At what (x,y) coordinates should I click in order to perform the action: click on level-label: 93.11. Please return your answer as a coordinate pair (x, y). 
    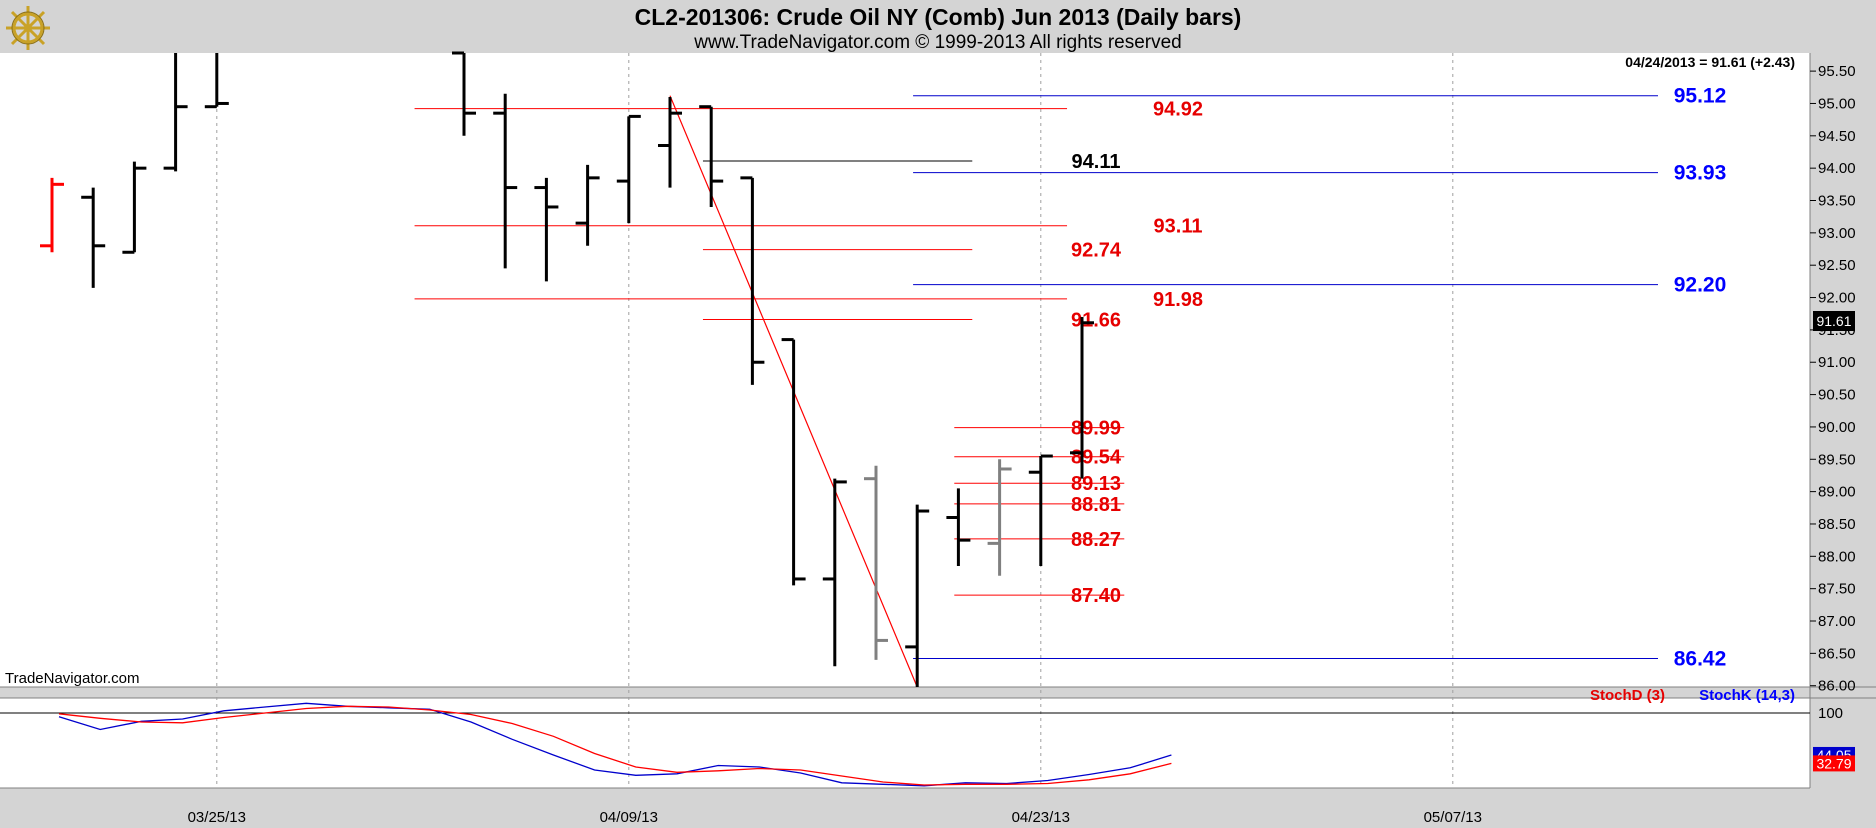
    Looking at the image, I should click on (1178, 227).